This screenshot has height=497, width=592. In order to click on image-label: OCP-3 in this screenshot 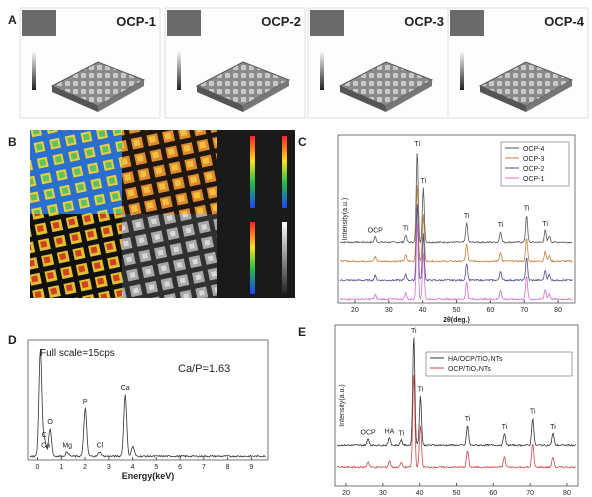, I will do `click(424, 21)`.